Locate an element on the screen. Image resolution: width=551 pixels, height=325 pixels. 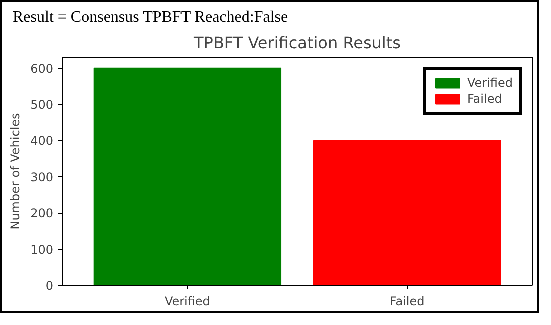
y-tick-label: 600 is located at coordinates (42, 69).